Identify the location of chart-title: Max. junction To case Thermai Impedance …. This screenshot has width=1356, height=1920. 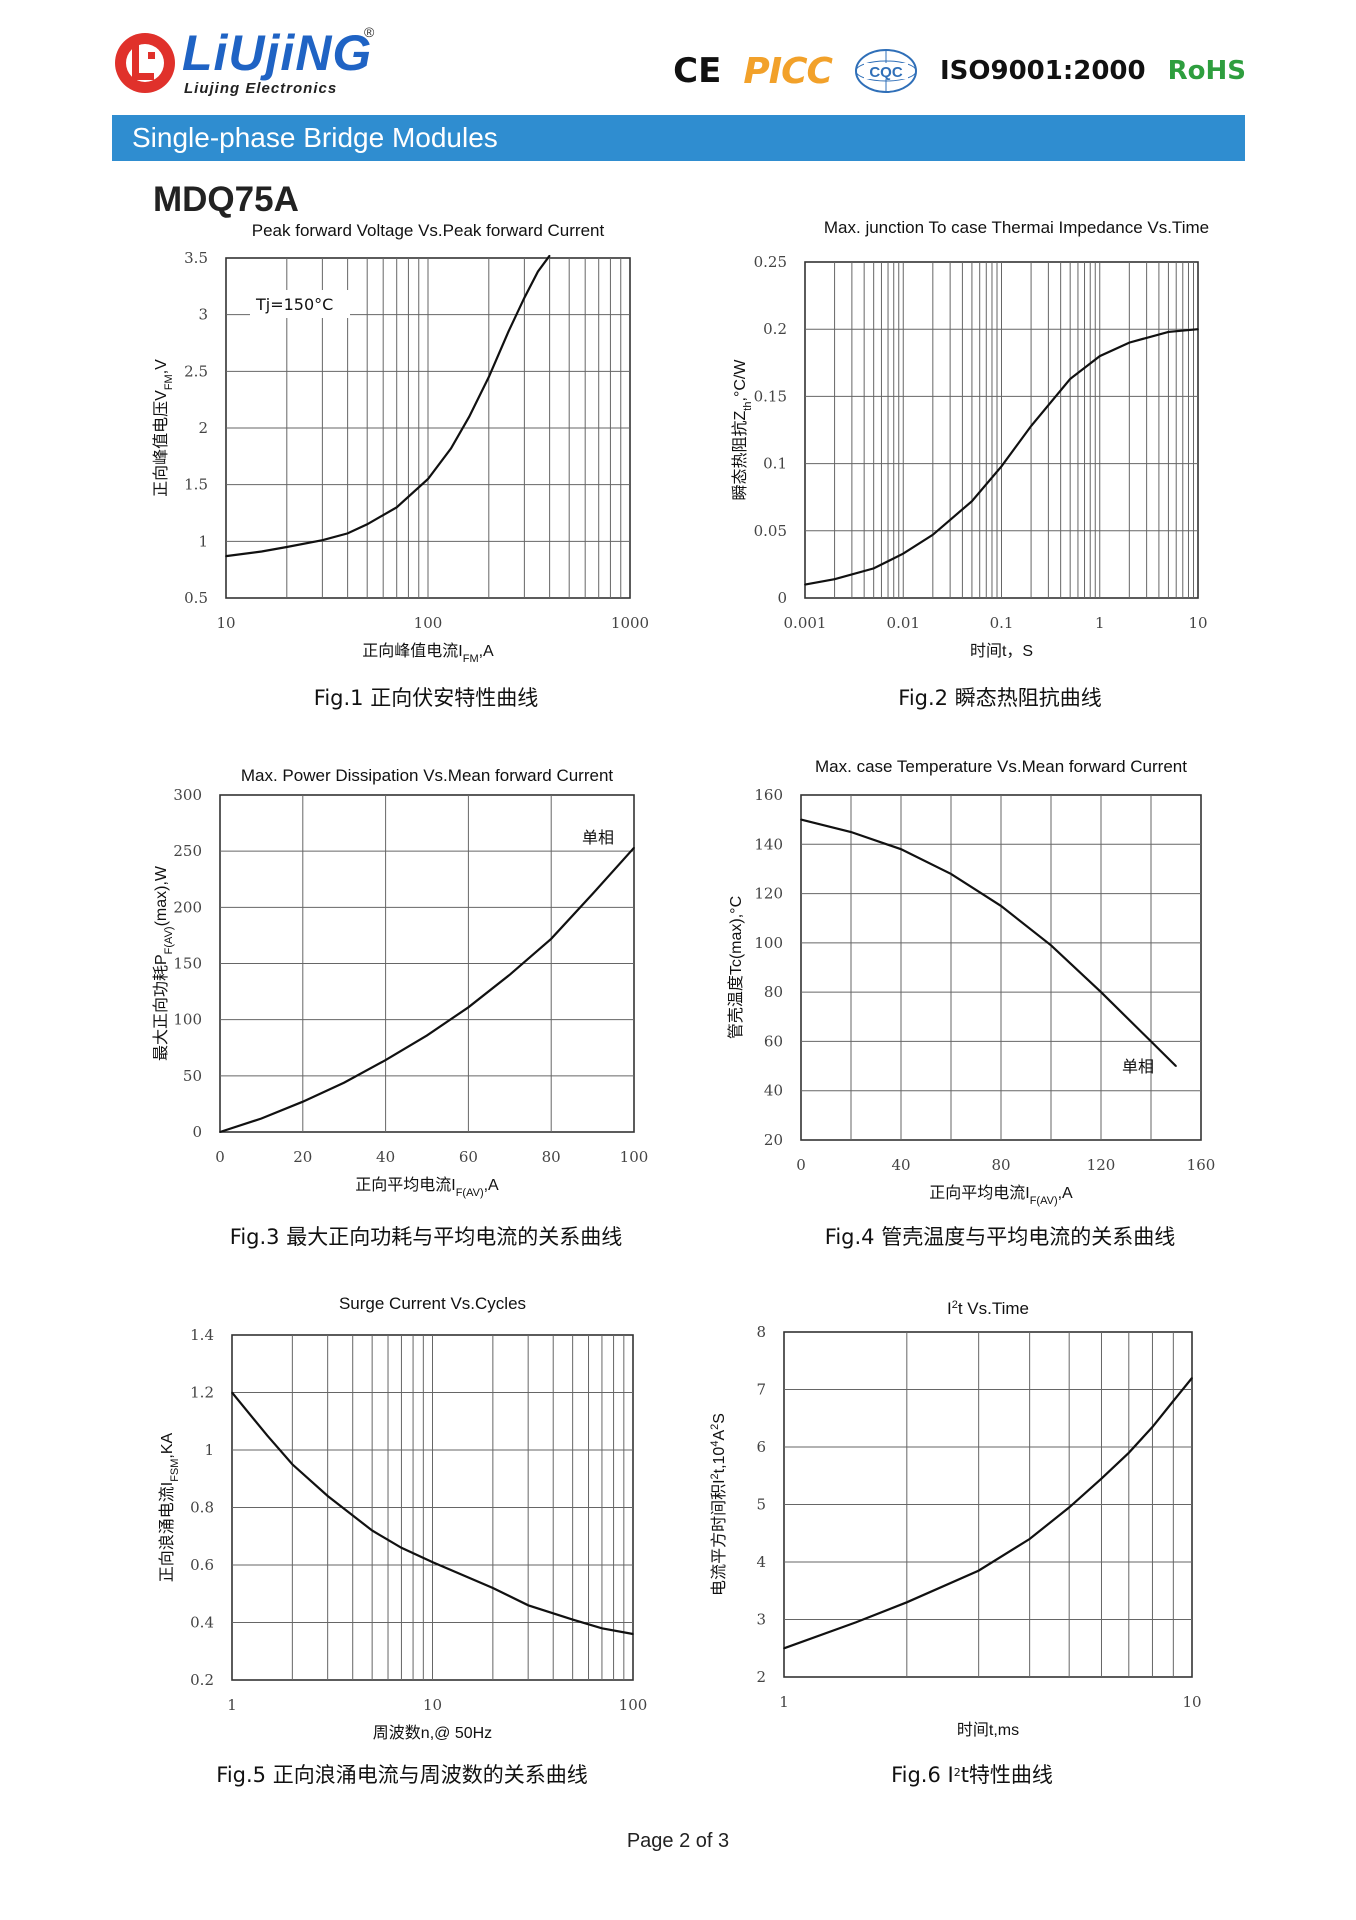
(1016, 227).